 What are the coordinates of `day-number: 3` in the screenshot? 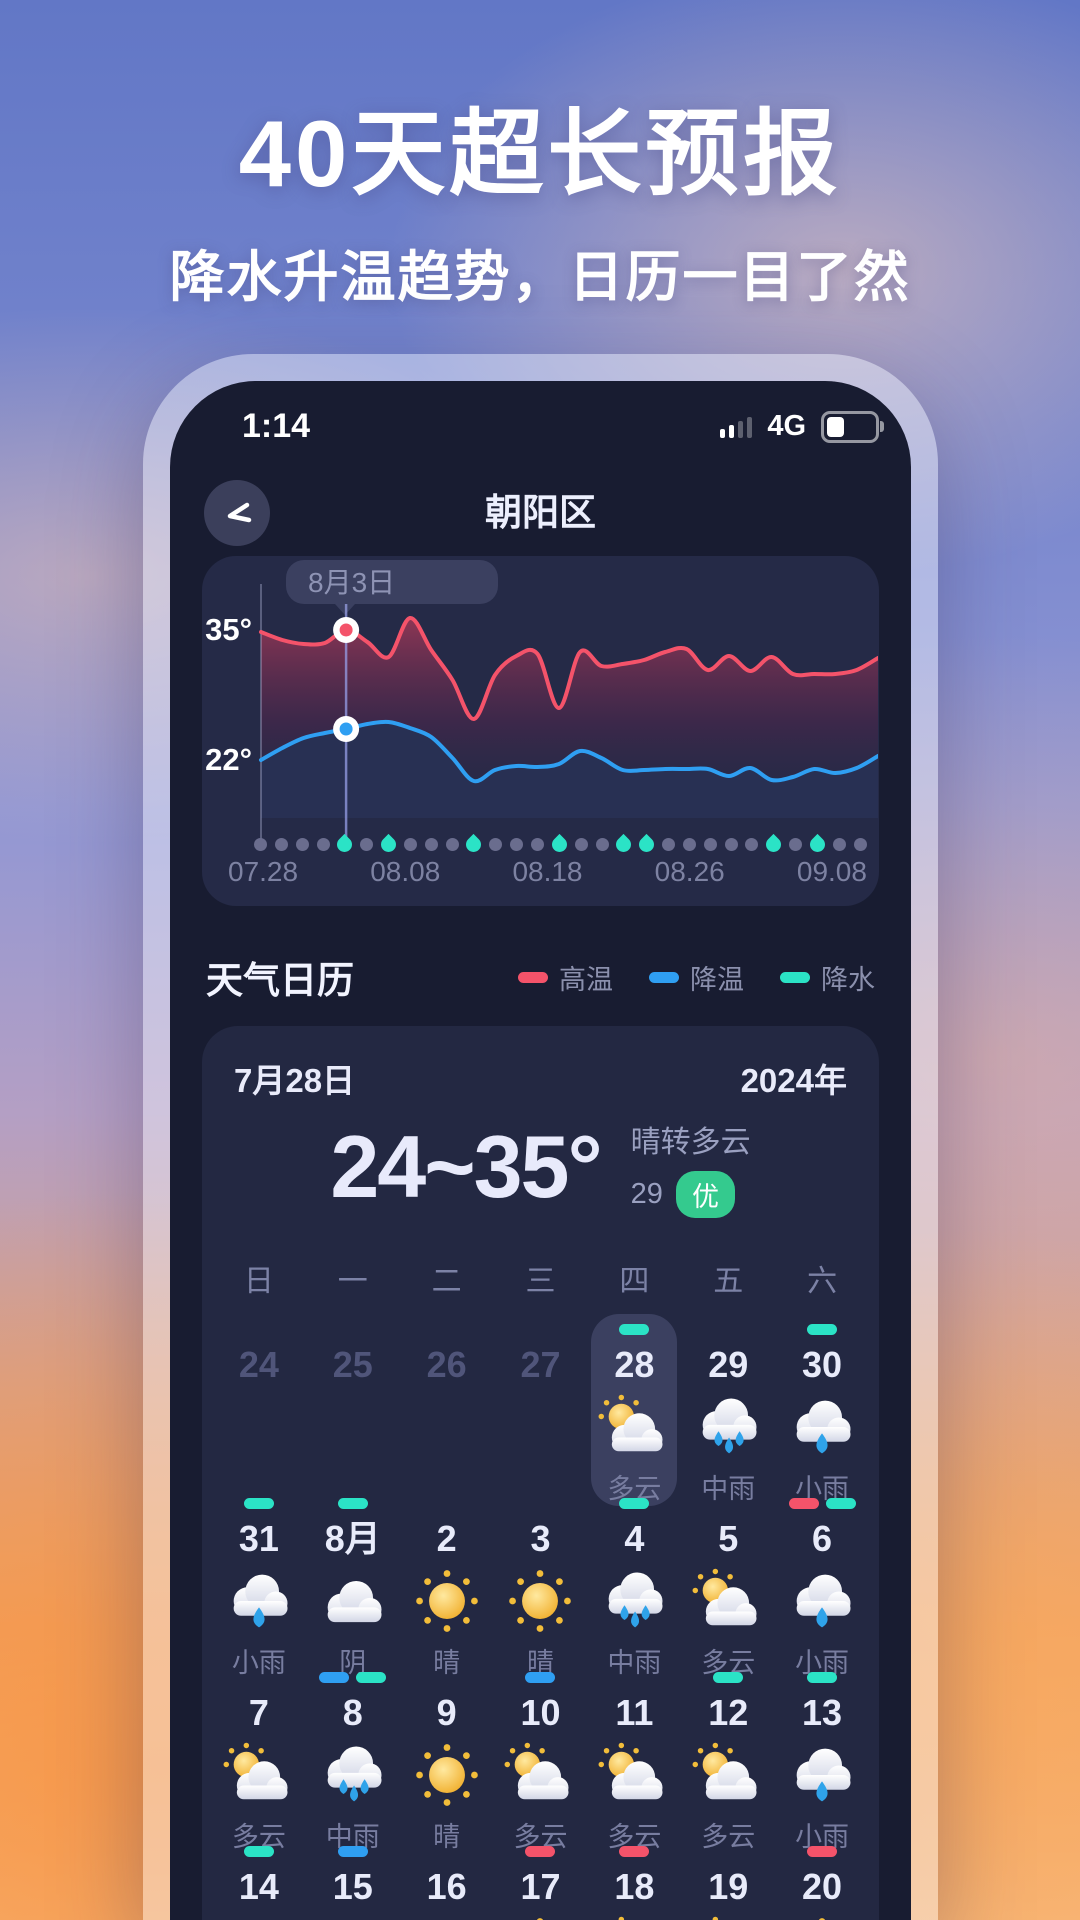 It's located at (540, 1538).